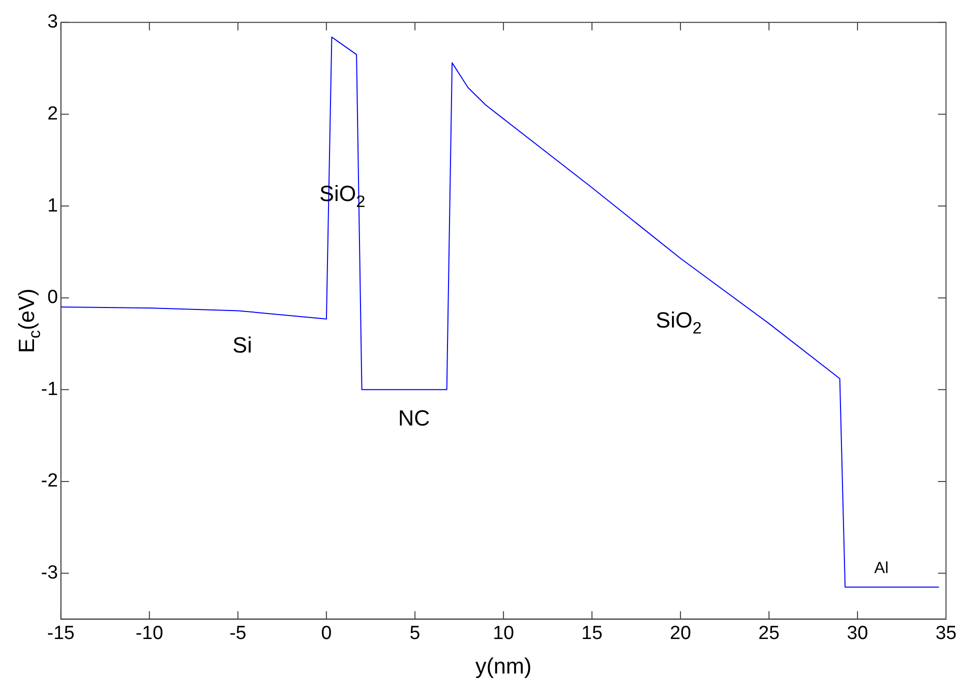 Image resolution: width=968 pixels, height=686 pixels. What do you see at coordinates (503, 633) in the screenshot?
I see `x-tick-label: 10` at bounding box center [503, 633].